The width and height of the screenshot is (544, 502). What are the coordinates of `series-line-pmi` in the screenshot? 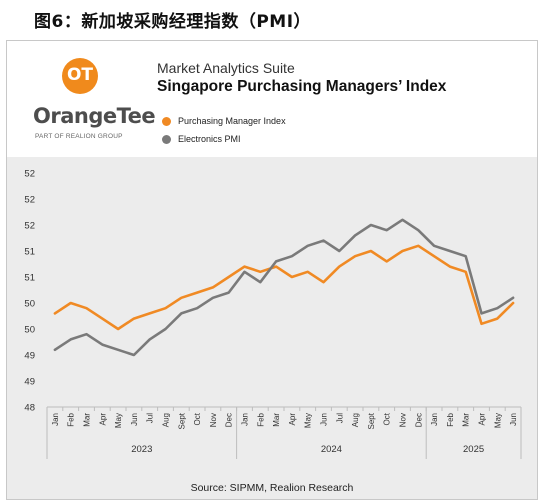 It's located at (284, 287).